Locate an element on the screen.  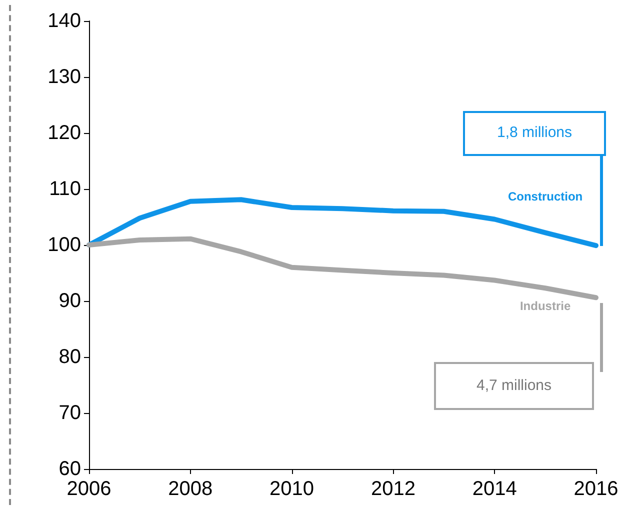
y-tick-label: 100 is located at coordinates (64, 245).